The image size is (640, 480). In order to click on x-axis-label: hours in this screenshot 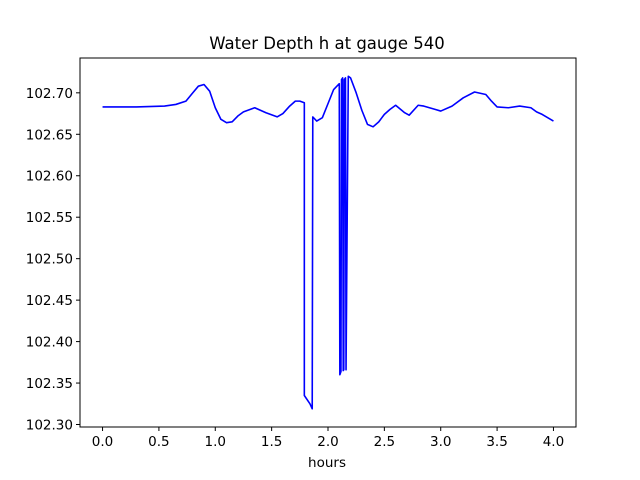, I will do `click(327, 463)`.